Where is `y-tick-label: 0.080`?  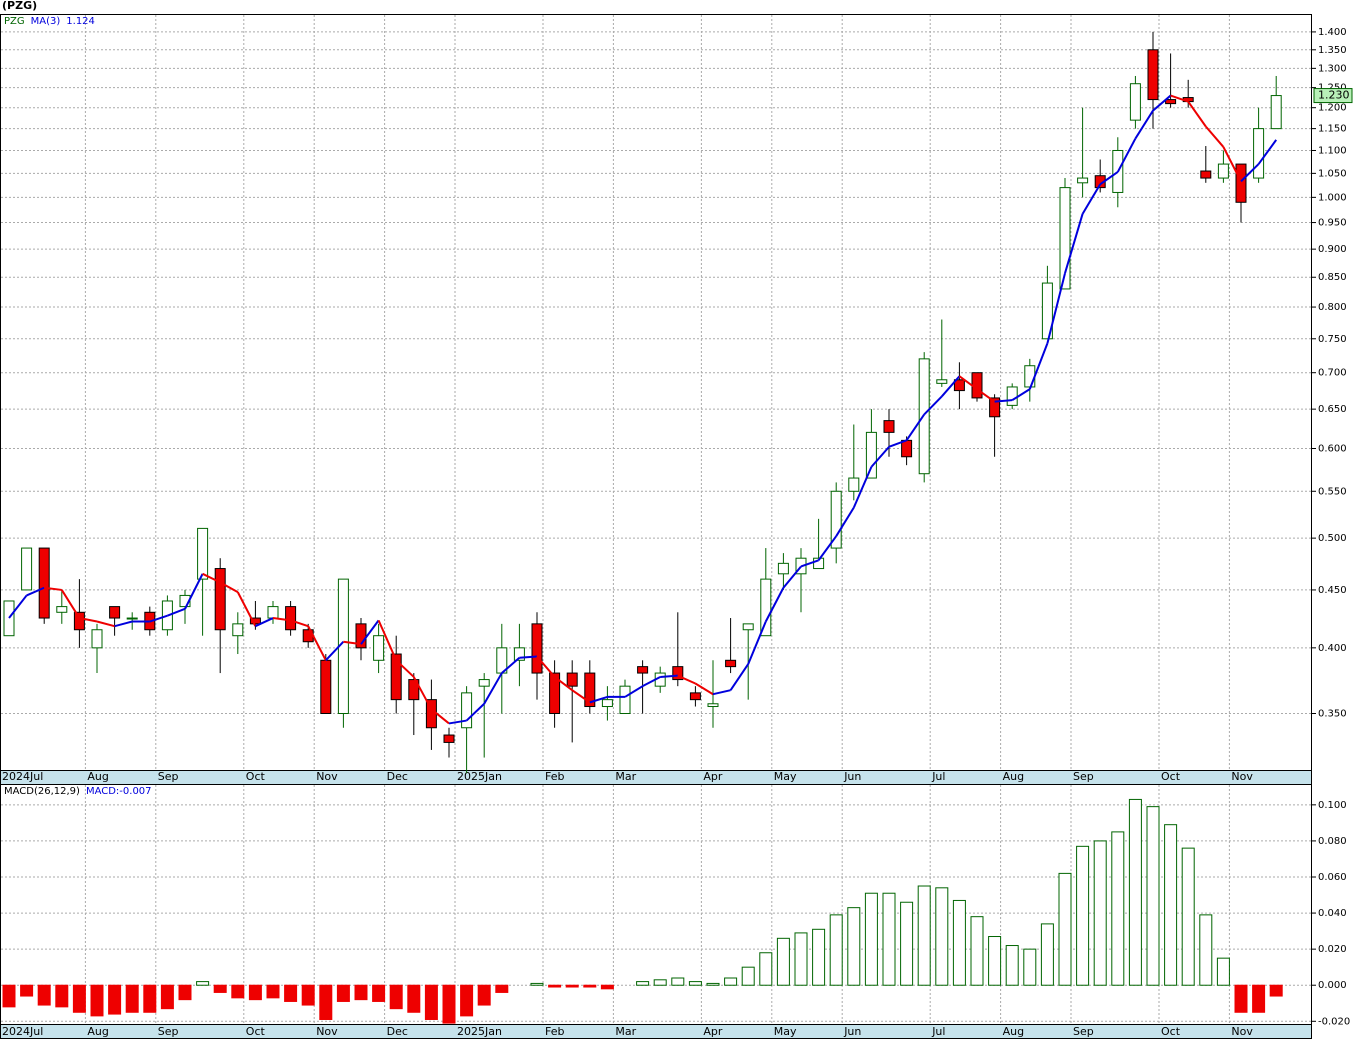
y-tick-label: 0.080 is located at coordinates (1332, 841).